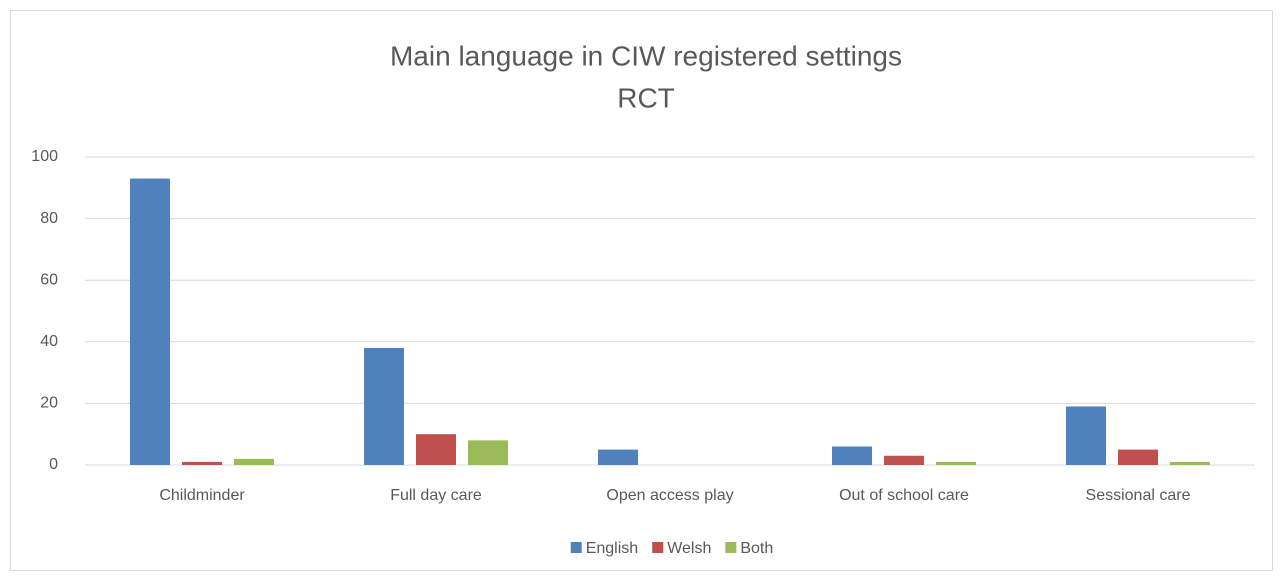 The image size is (1283, 586). I want to click on y-tick-label: 0, so click(53, 464).